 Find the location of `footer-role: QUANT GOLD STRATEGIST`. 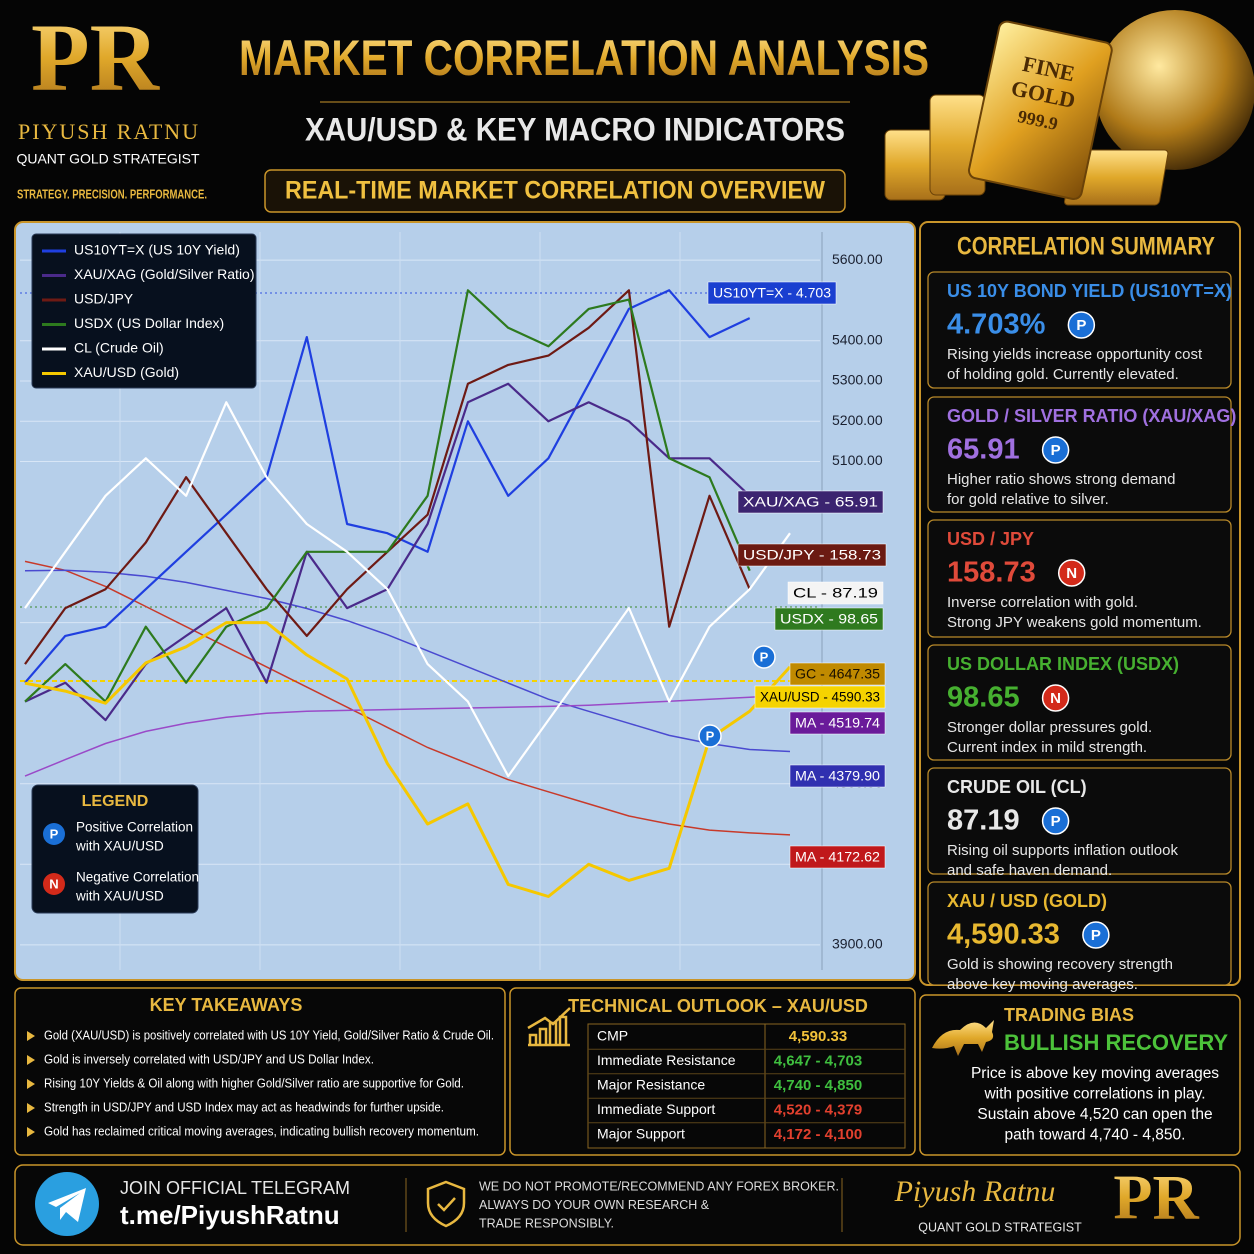

footer-role: QUANT GOLD STRATEGIST is located at coordinates (1000, 1227).